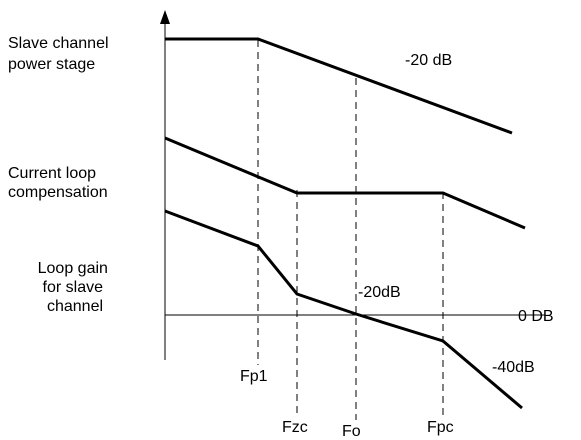 The height and width of the screenshot is (440, 581). I want to click on fo-label: Fo, so click(351, 431).